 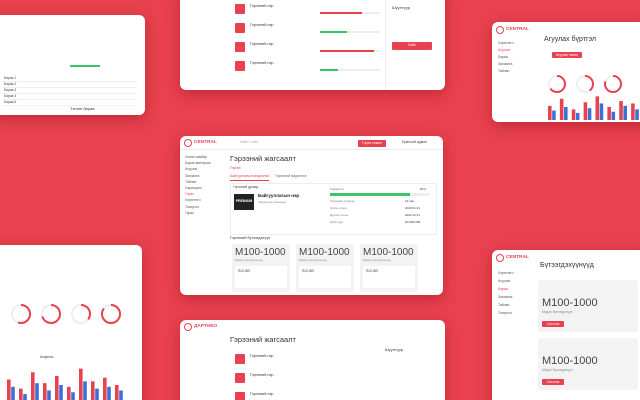 I want to click on caption: Тэгээн бараа, so click(x=82, y=108).